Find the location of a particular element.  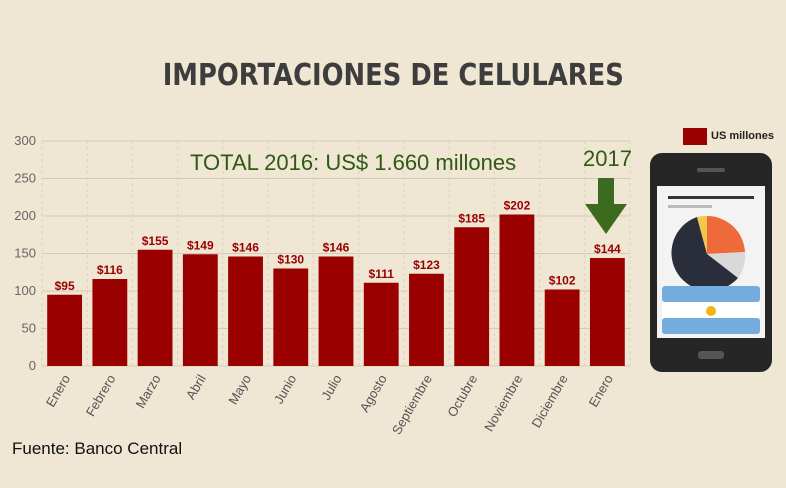

y-tick-label: 300 is located at coordinates (25, 140).